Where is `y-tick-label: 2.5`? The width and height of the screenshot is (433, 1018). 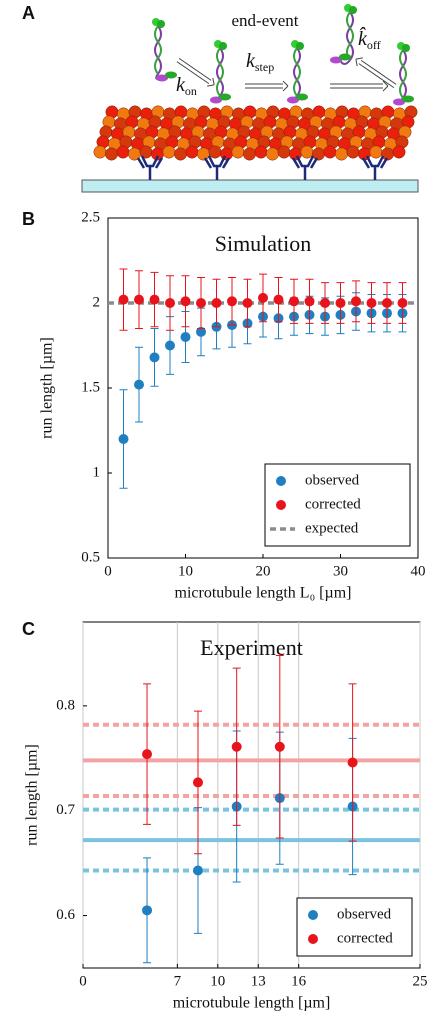 y-tick-label: 2.5 is located at coordinates (90, 217).